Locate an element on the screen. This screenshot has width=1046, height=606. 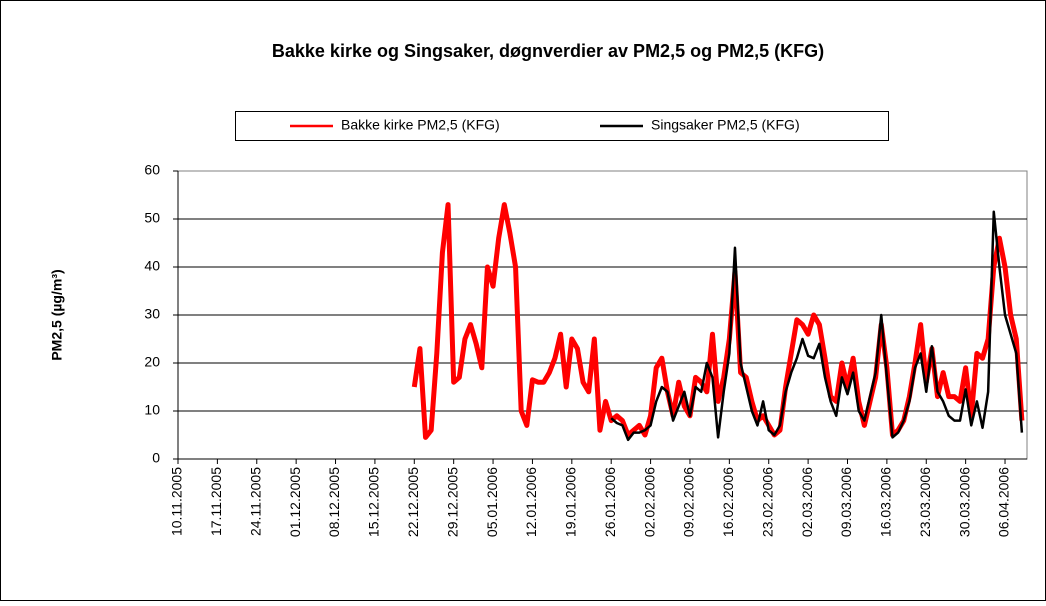
y-tick-label: 10 is located at coordinates (152, 410).